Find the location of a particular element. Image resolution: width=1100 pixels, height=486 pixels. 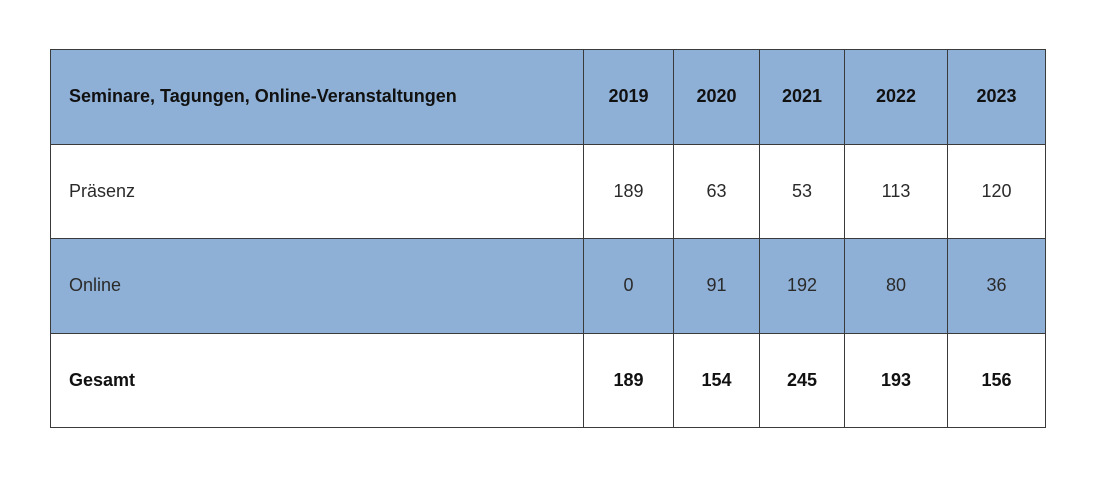

cell-value: 91 is located at coordinates (716, 286).